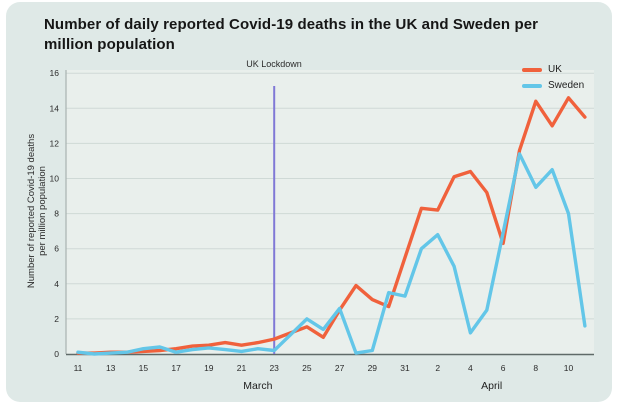 The height and width of the screenshot is (407, 618). What do you see at coordinates (532, 85) in the screenshot?
I see `sweden-line-swatch` at bounding box center [532, 85].